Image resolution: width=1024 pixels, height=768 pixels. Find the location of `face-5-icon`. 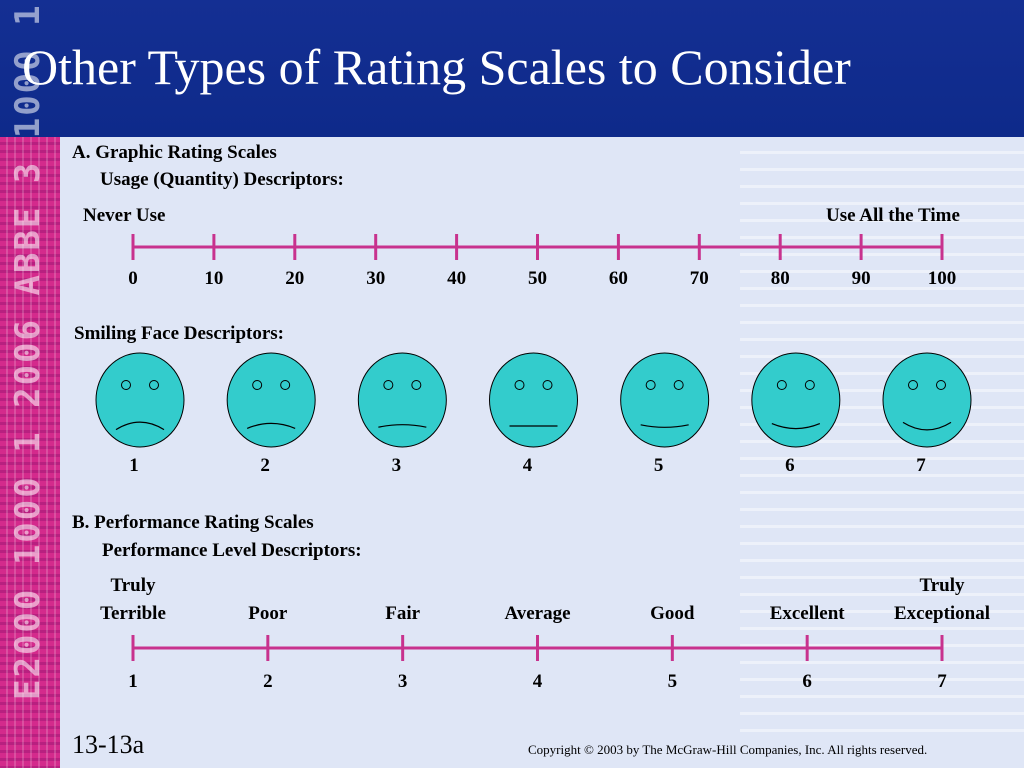

face-5-icon is located at coordinates (665, 400).